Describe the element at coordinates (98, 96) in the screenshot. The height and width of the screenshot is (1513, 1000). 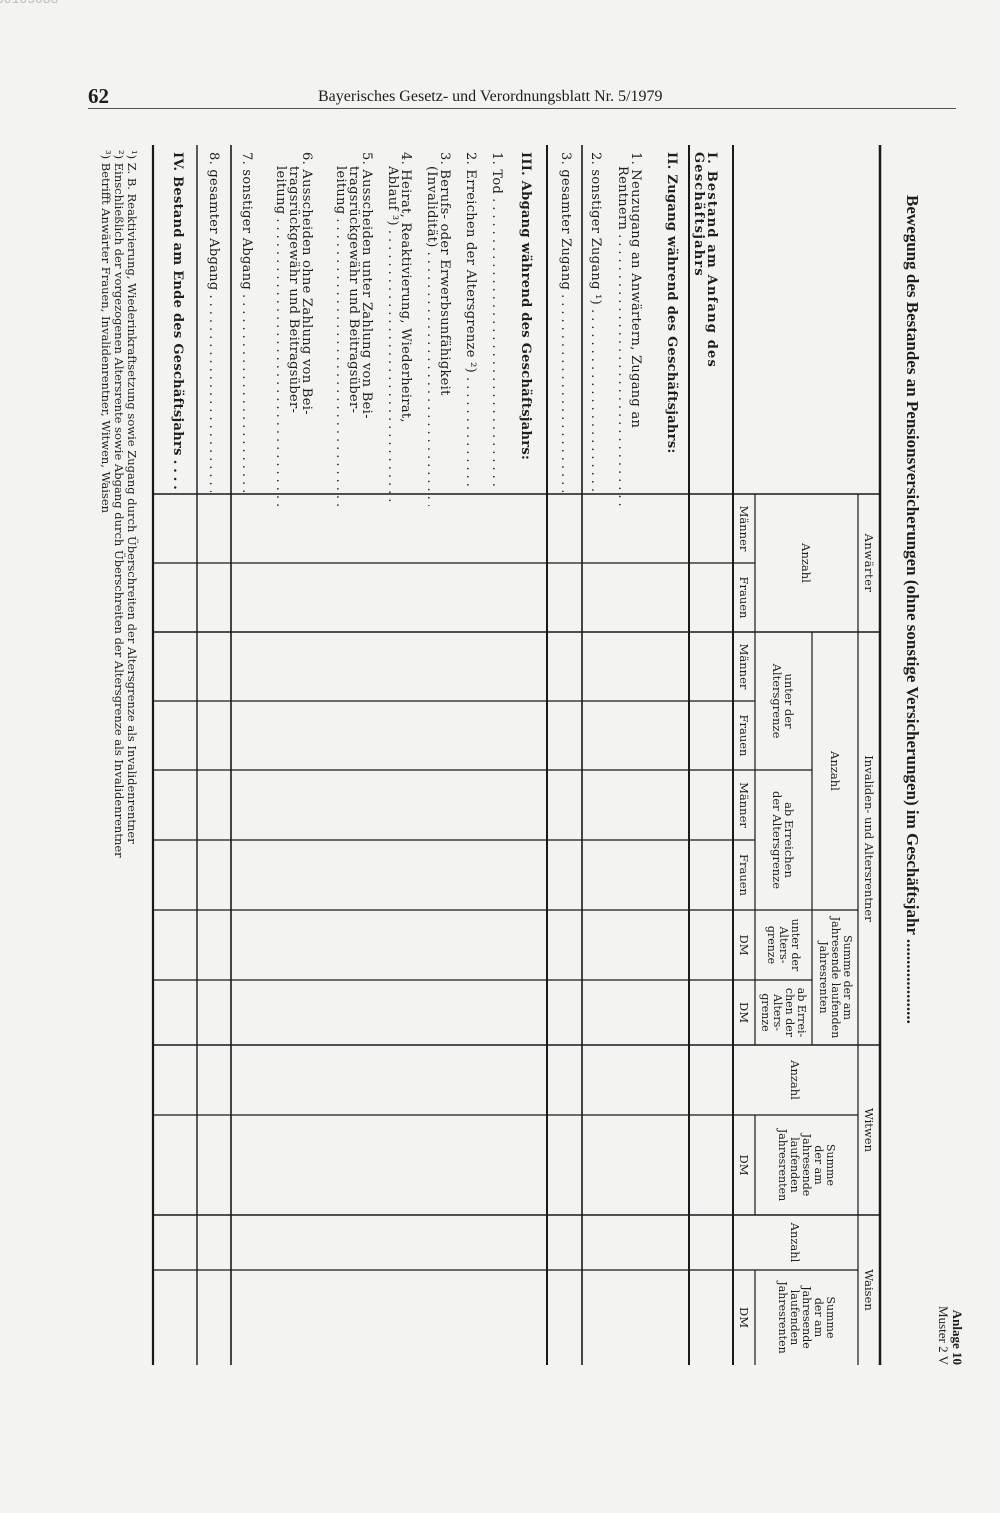
I see `page-number: 62` at that location.